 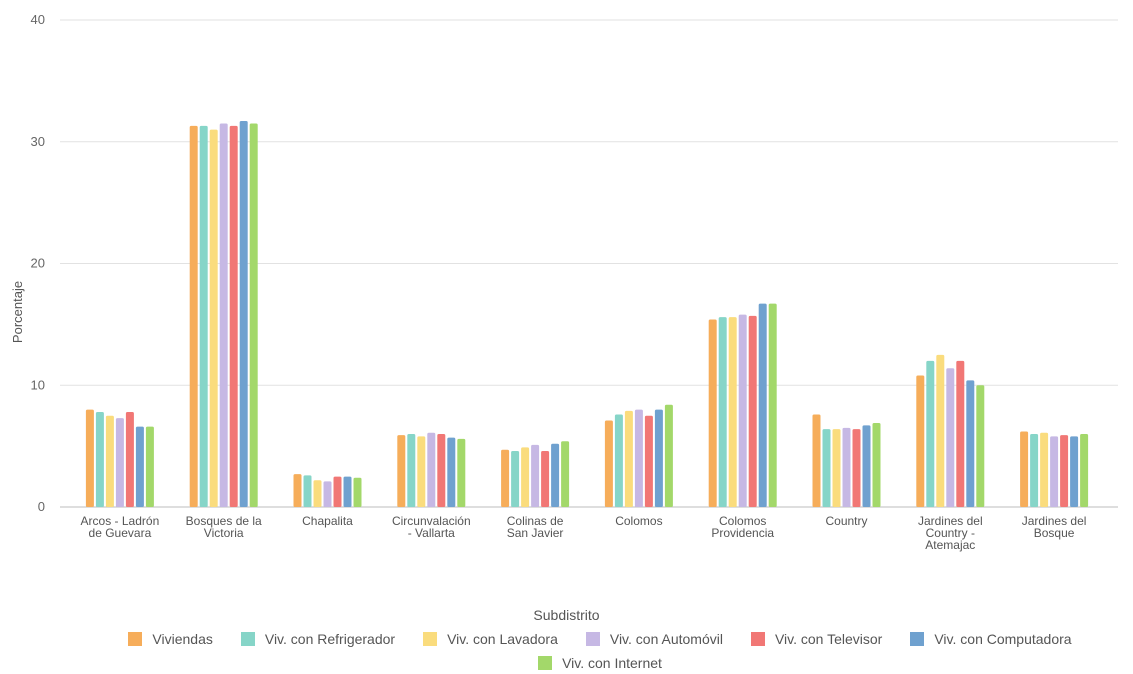 What do you see at coordinates (330, 639) in the screenshot?
I see `legend-label: Viv. con Refrigerador` at bounding box center [330, 639].